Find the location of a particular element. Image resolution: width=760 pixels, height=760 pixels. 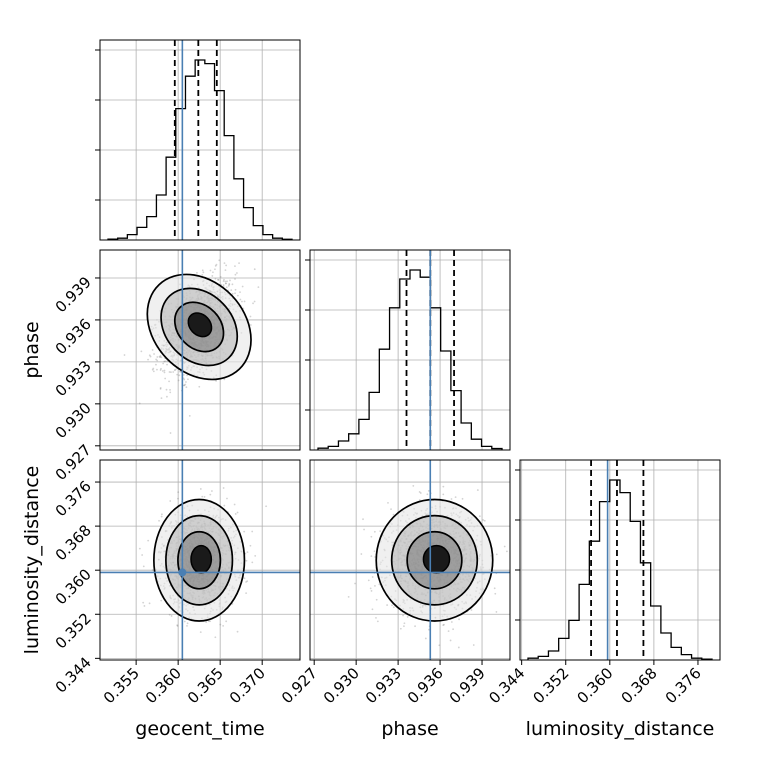

y-tick-label-phase: 0.930 is located at coordinates (73, 420).